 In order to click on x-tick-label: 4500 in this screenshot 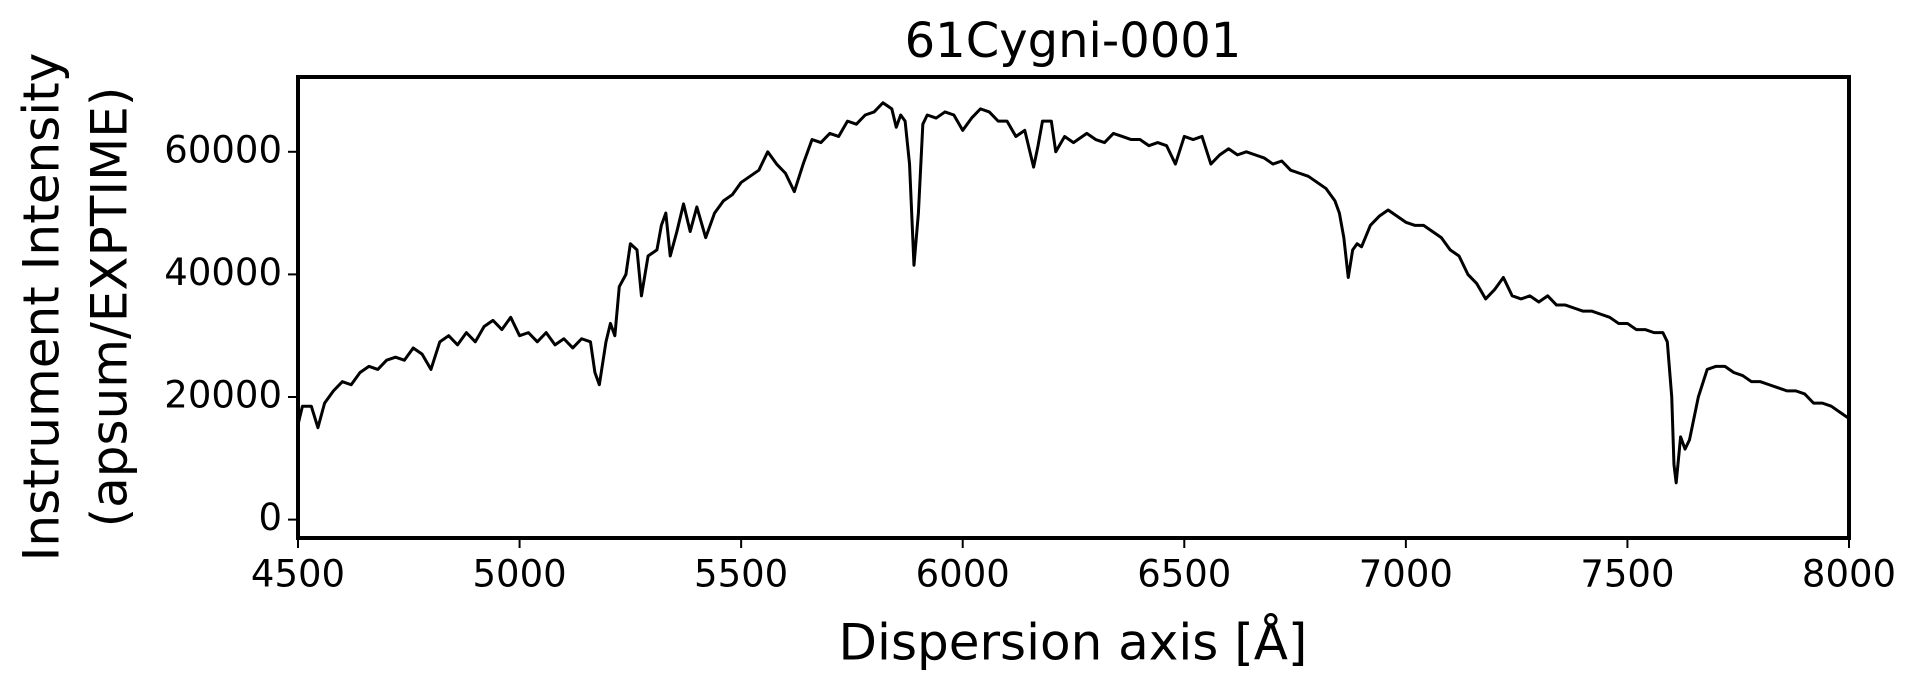, I will do `click(298, 574)`.